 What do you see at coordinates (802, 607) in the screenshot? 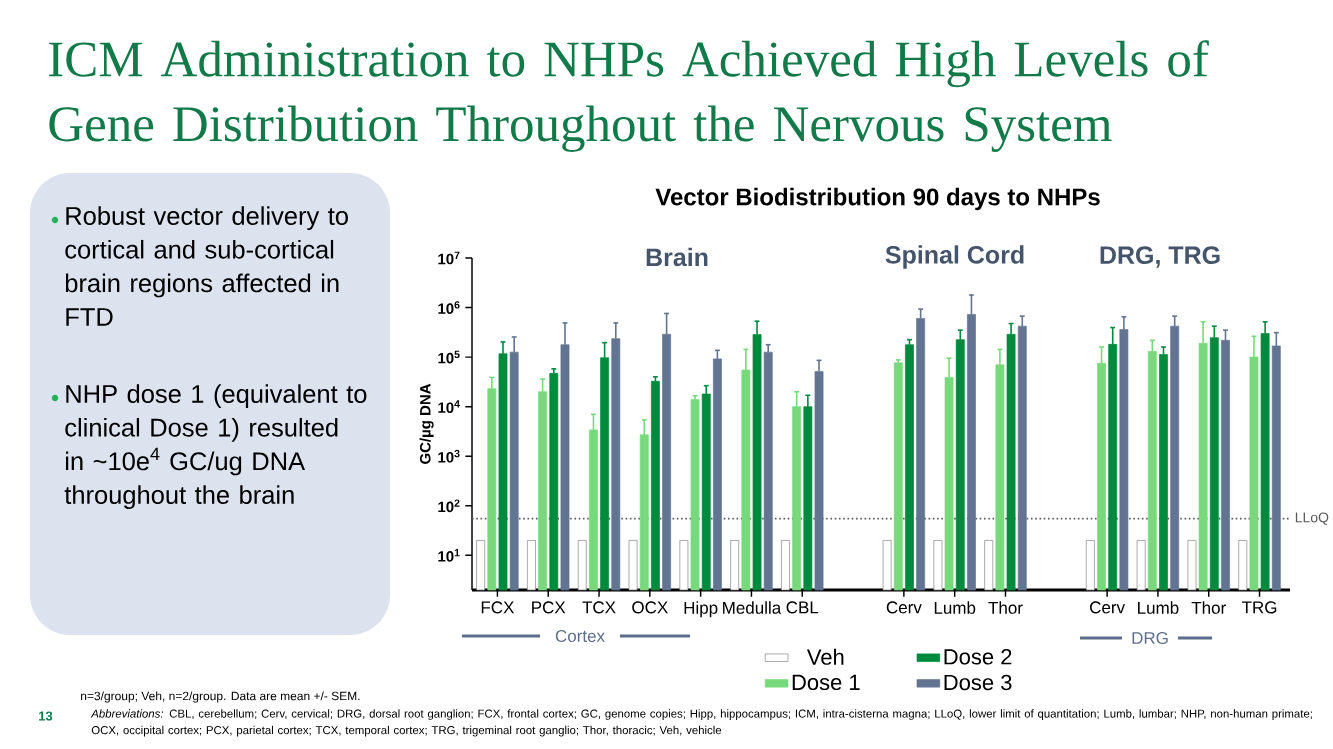
I see `x-tick-label: CBL` at bounding box center [802, 607].